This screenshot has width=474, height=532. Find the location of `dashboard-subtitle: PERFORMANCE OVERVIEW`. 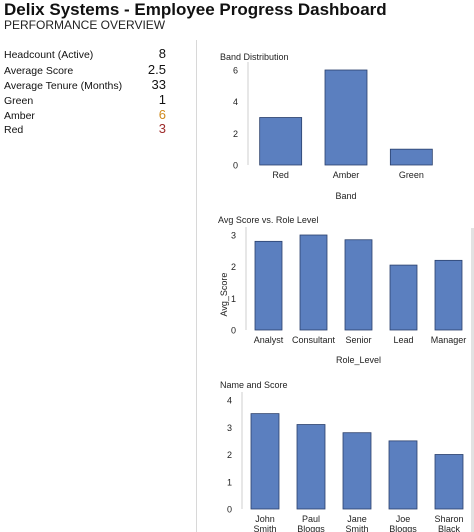

dashboard-subtitle: PERFORMANCE OVERVIEW is located at coordinates (85, 25).